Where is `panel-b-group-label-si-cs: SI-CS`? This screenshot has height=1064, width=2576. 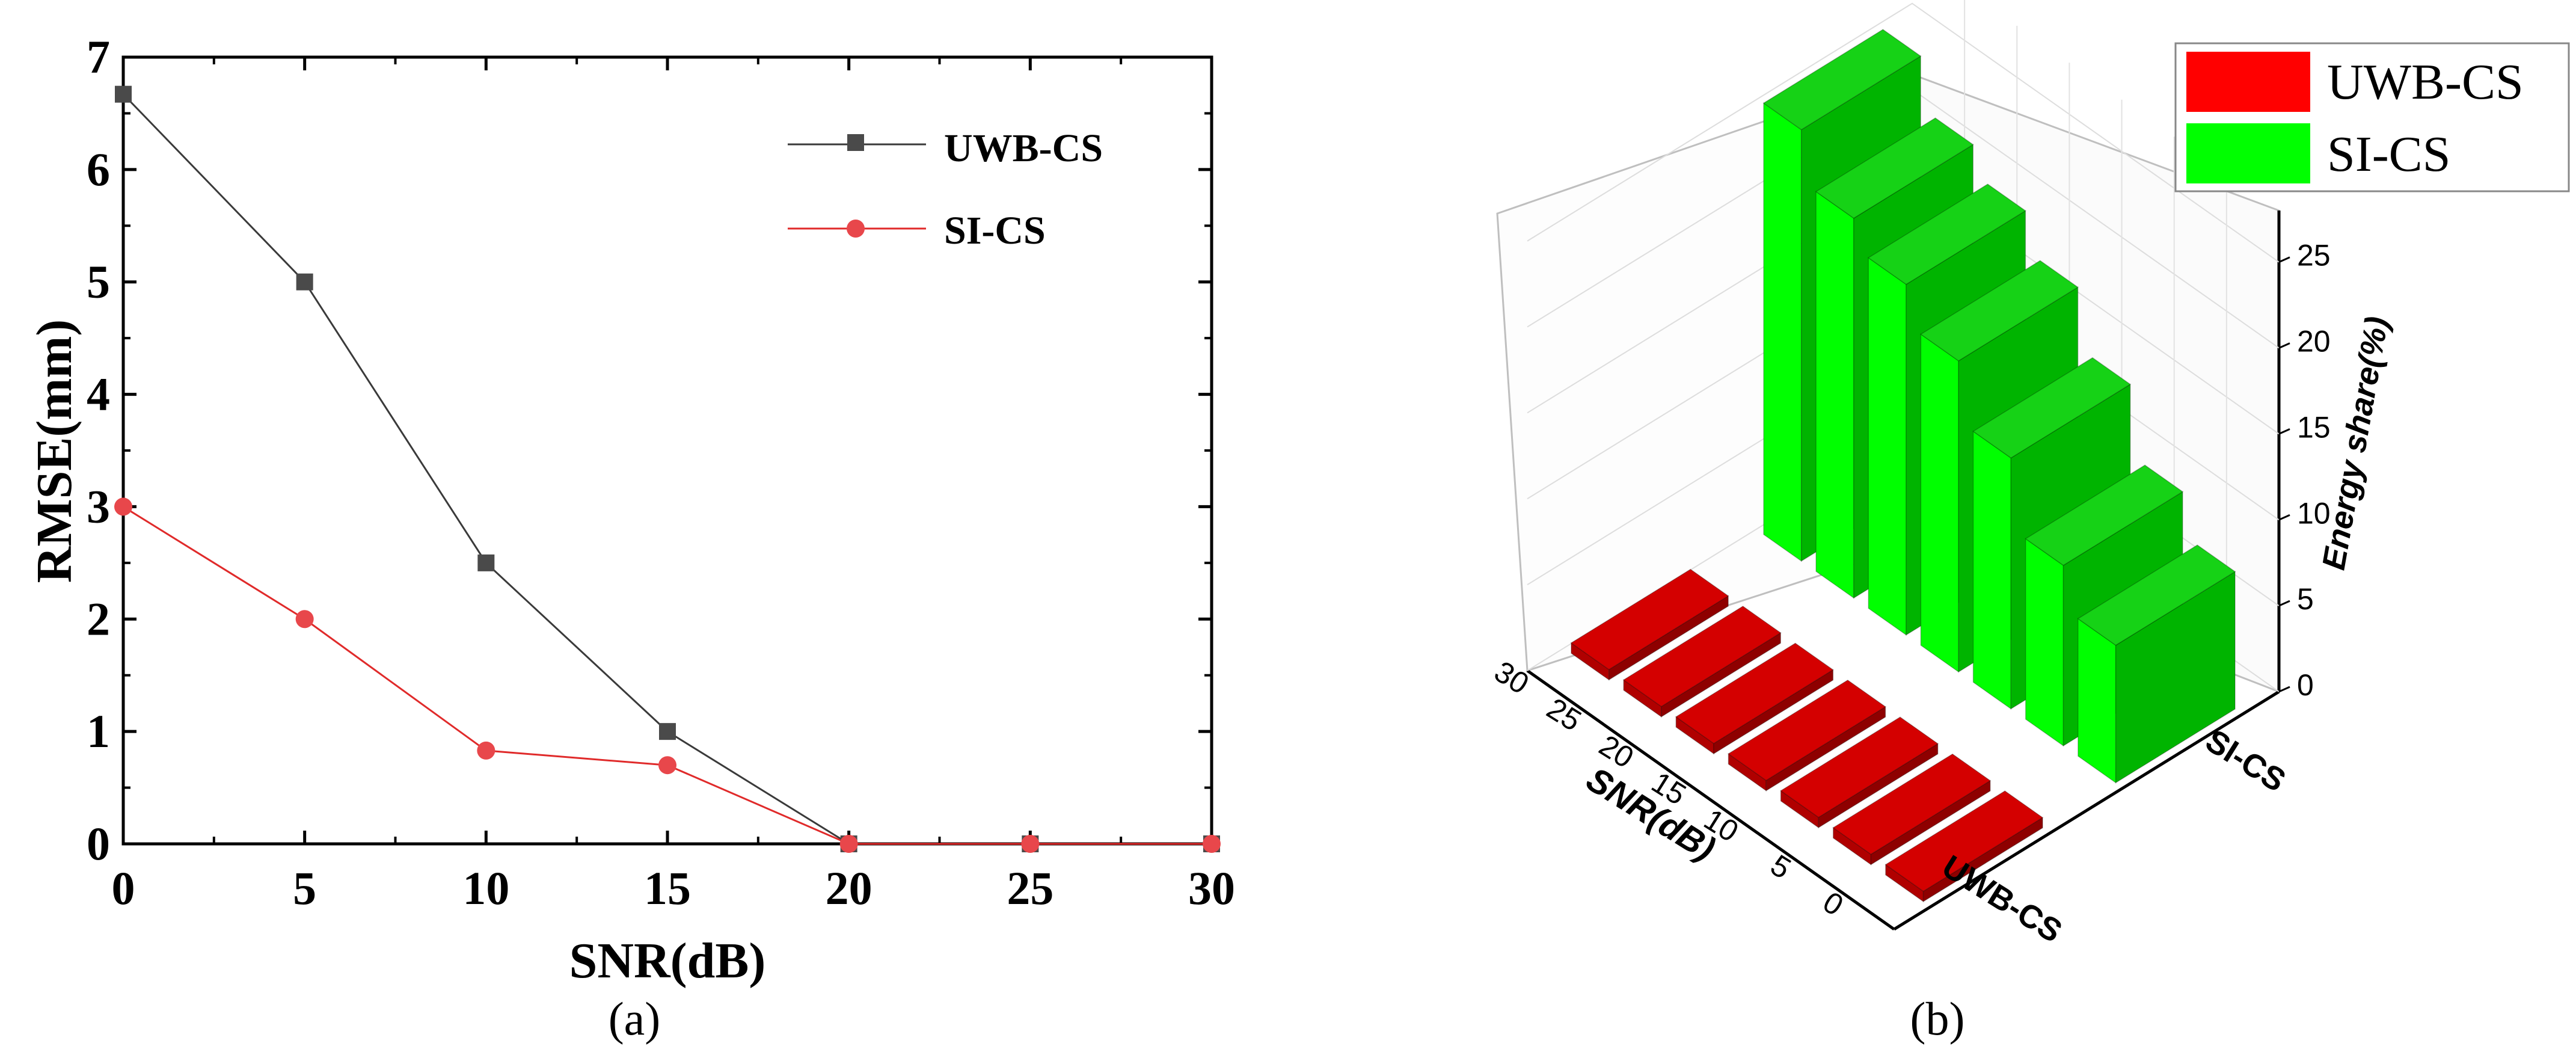
panel-b-group-label-si-cs: SI-CS is located at coordinates (2246, 761).